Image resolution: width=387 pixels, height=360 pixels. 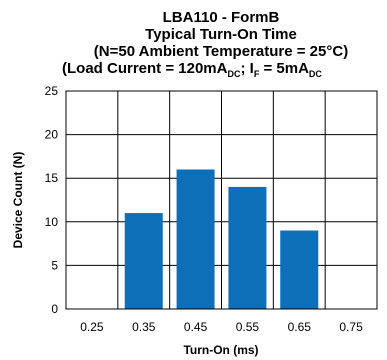 What do you see at coordinates (284, 68) in the screenshot?
I see `title-line-4-part3: = 5mA` at bounding box center [284, 68].